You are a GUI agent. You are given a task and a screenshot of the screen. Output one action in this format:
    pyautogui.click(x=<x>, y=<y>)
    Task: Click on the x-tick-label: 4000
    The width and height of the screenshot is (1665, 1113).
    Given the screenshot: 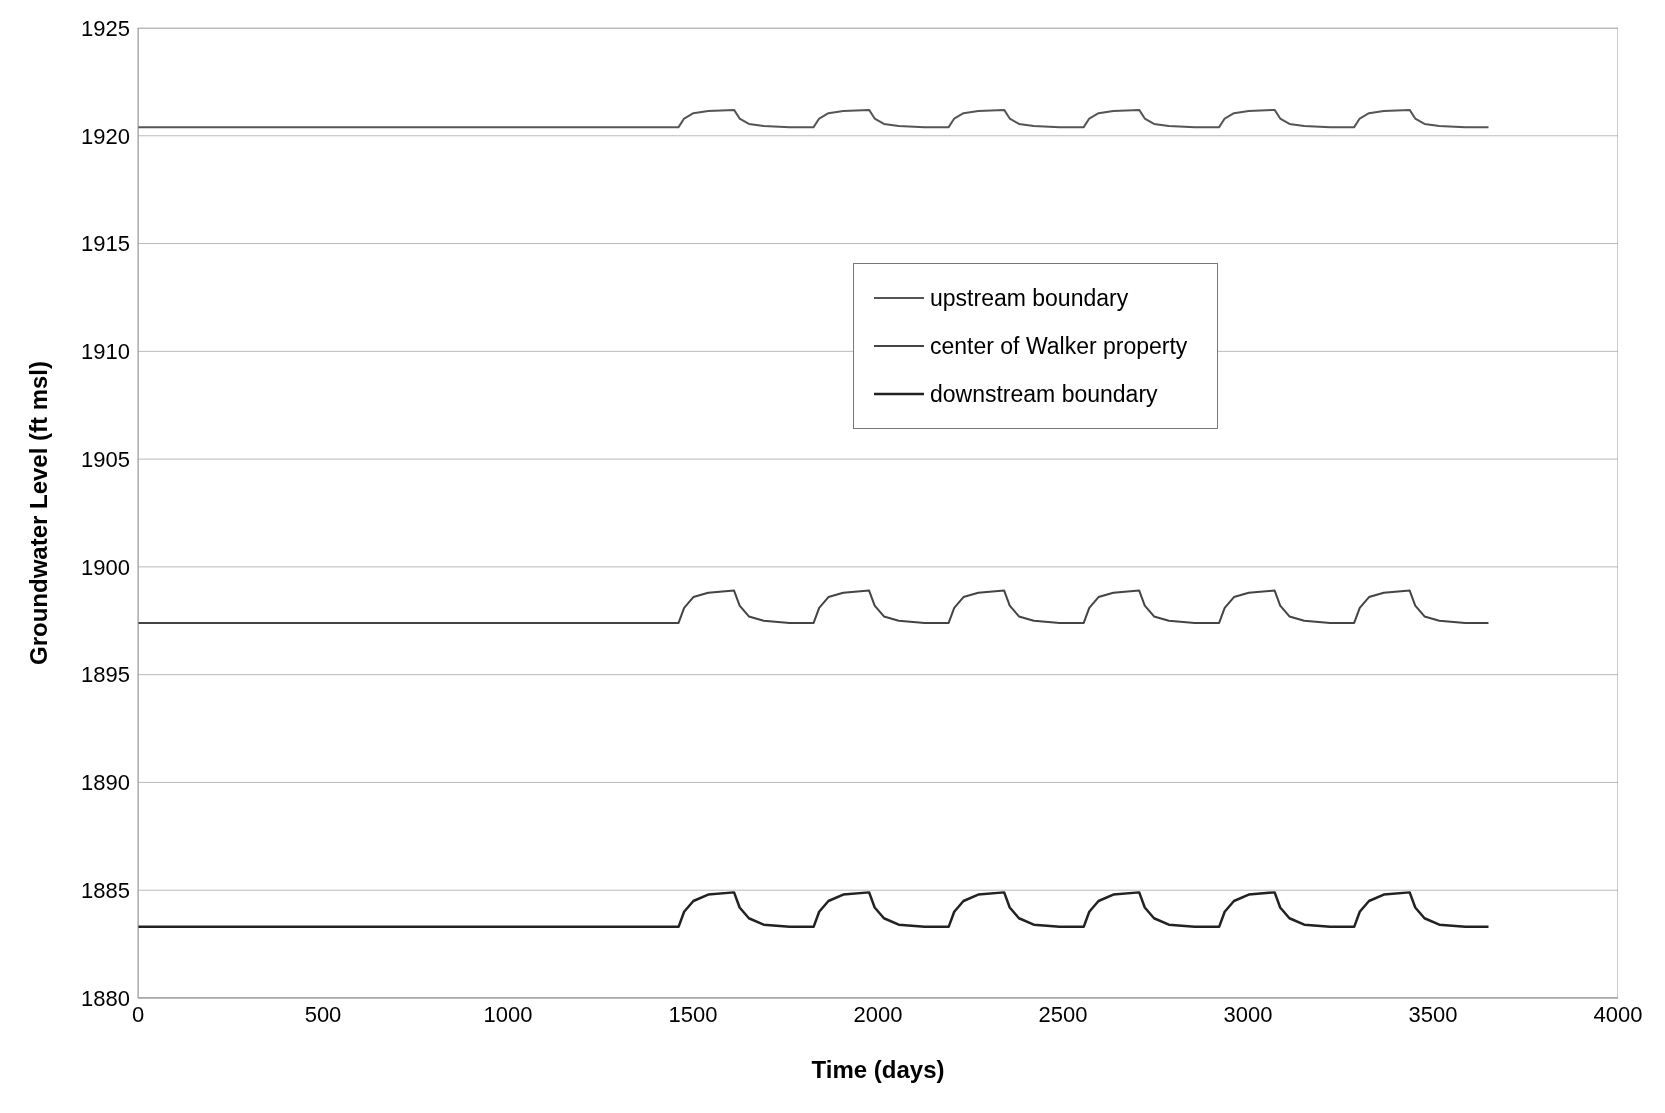 What is the action you would take?
    pyautogui.click(x=1618, y=1014)
    